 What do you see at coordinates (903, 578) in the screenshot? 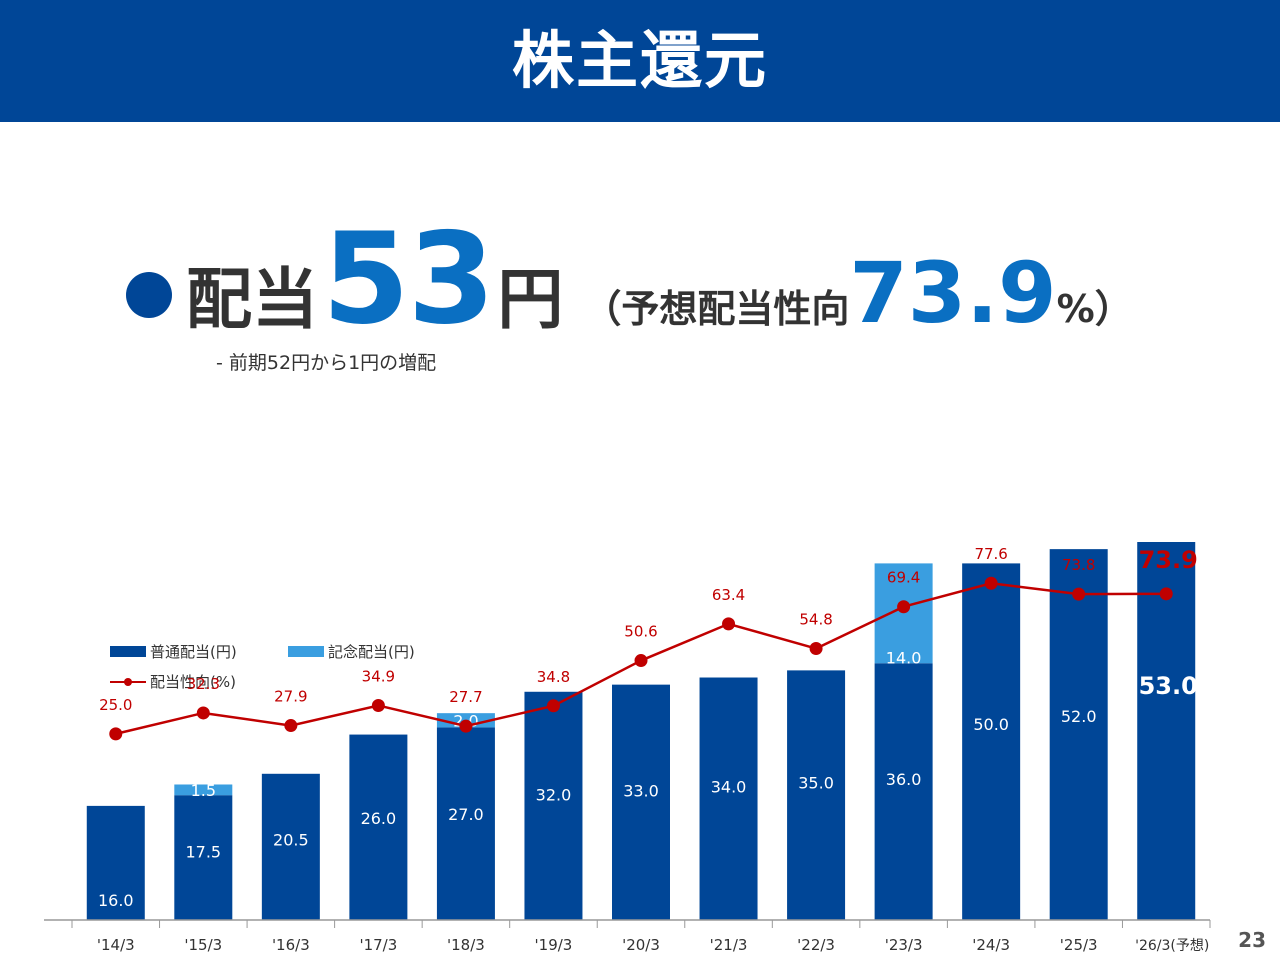
I see `payout-value-label: 69.4` at bounding box center [903, 578].